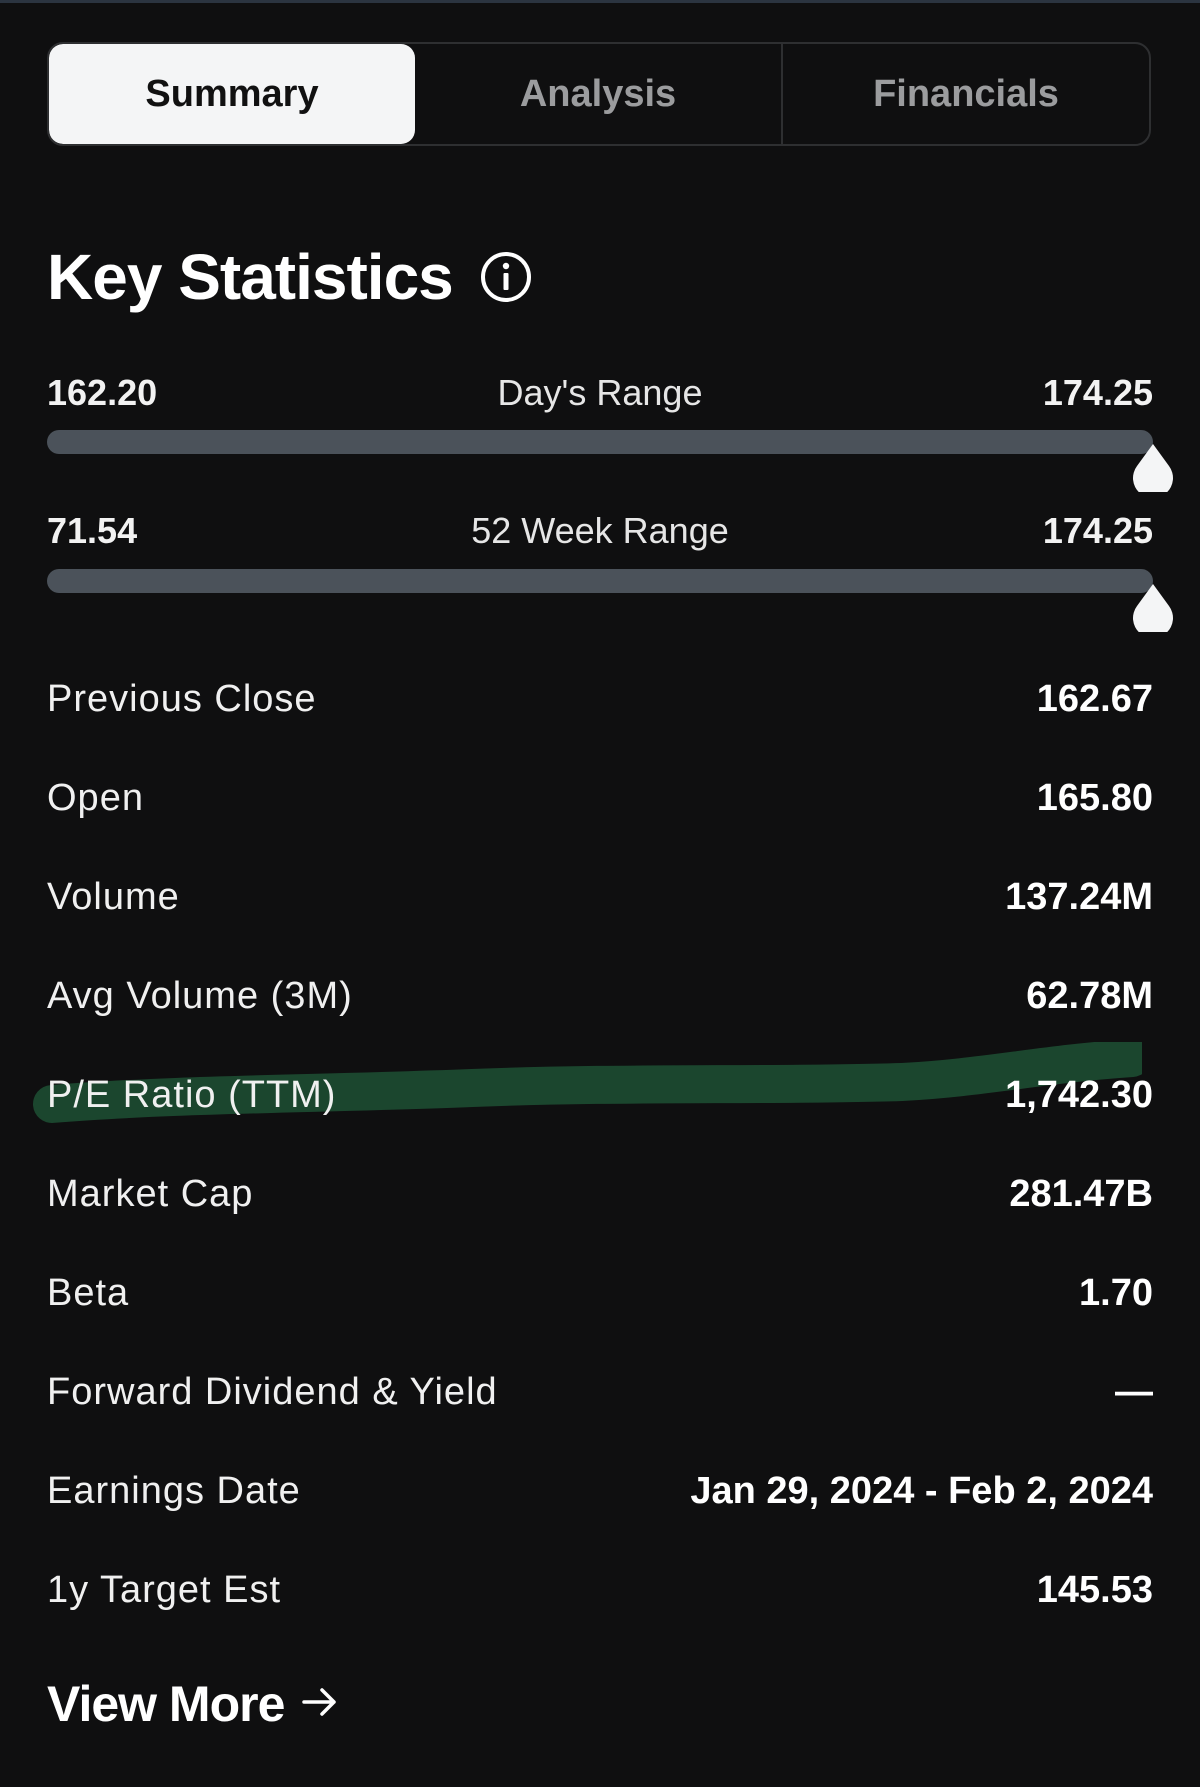 The height and width of the screenshot is (1787, 1200). I want to click on stat-market-cap: Market Cap 281.47B, so click(600, 1194).